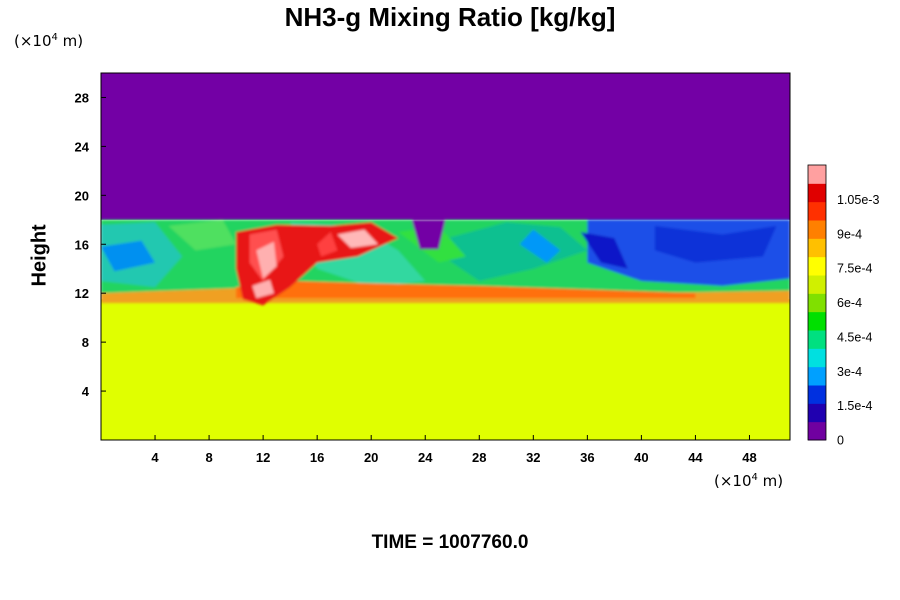 This screenshot has height=600, width=900. I want to click on x-tick-label: 24, so click(425, 457).